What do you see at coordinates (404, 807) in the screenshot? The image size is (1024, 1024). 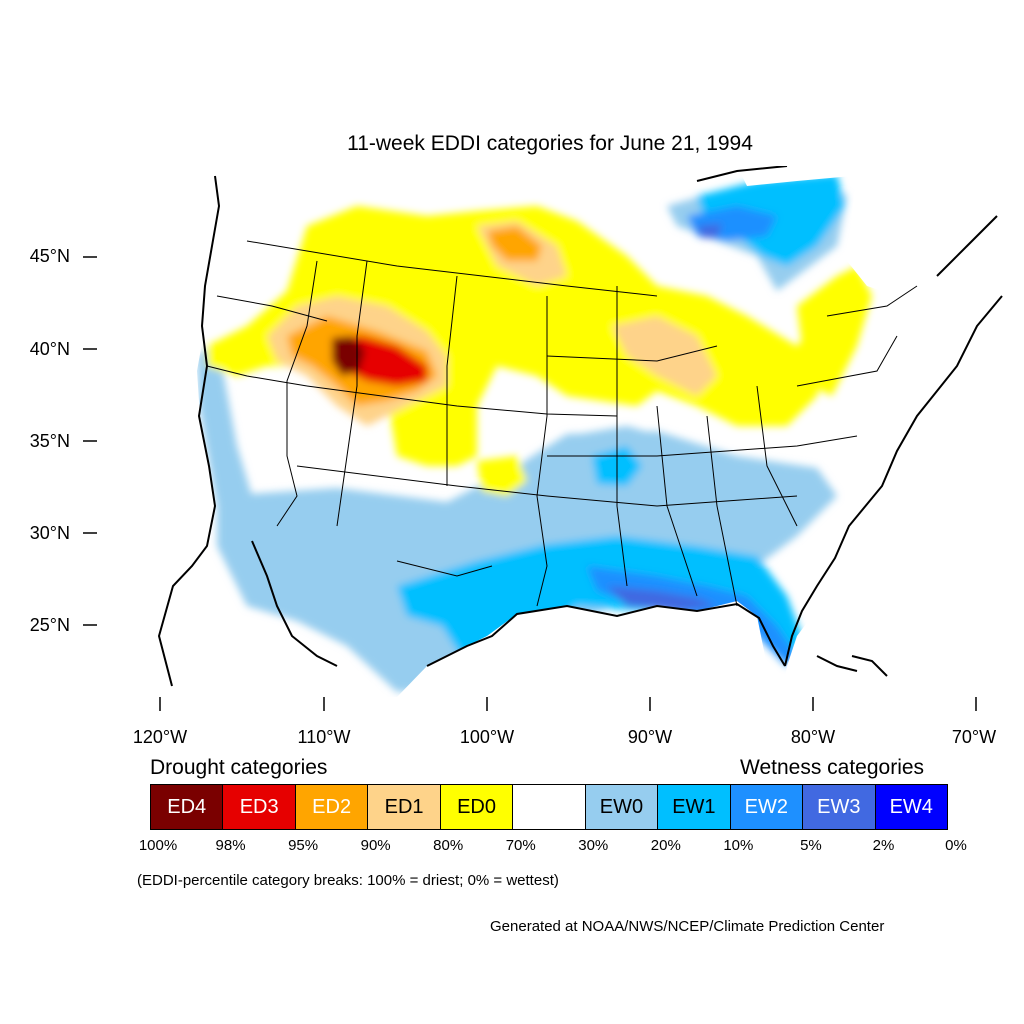 I see `legend-cell-ed1: ED1` at bounding box center [404, 807].